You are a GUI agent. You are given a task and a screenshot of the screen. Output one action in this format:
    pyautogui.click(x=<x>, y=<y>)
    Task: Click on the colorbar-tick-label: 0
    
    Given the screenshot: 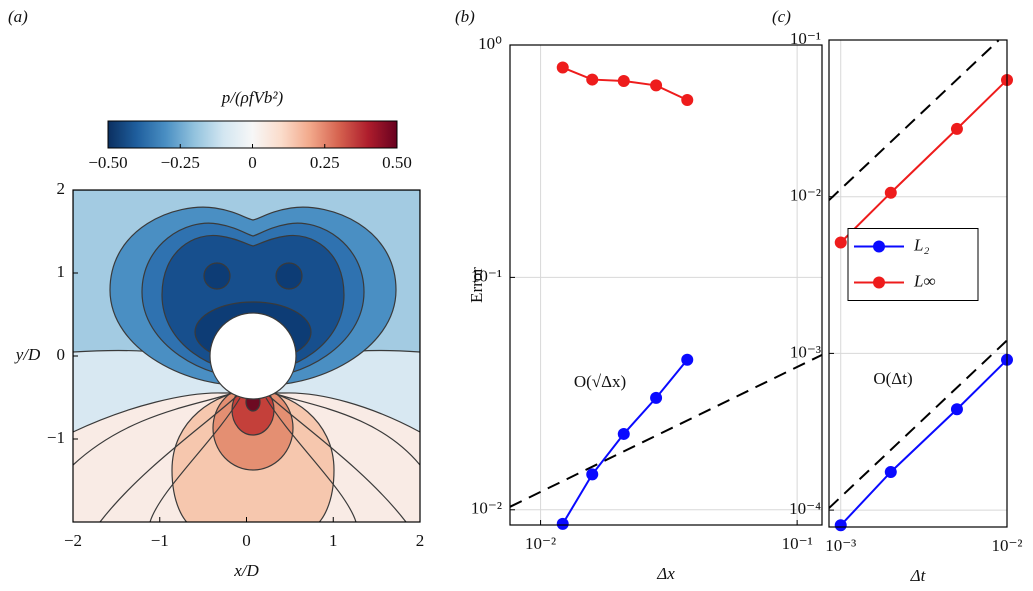 What is the action you would take?
    pyautogui.click(x=252, y=162)
    